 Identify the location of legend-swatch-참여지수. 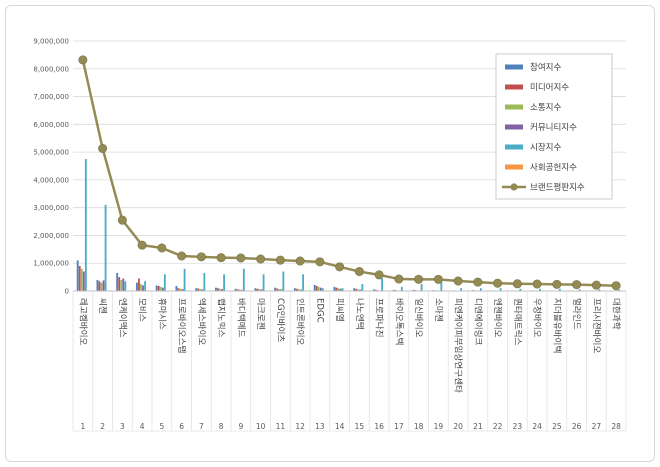
(514, 67).